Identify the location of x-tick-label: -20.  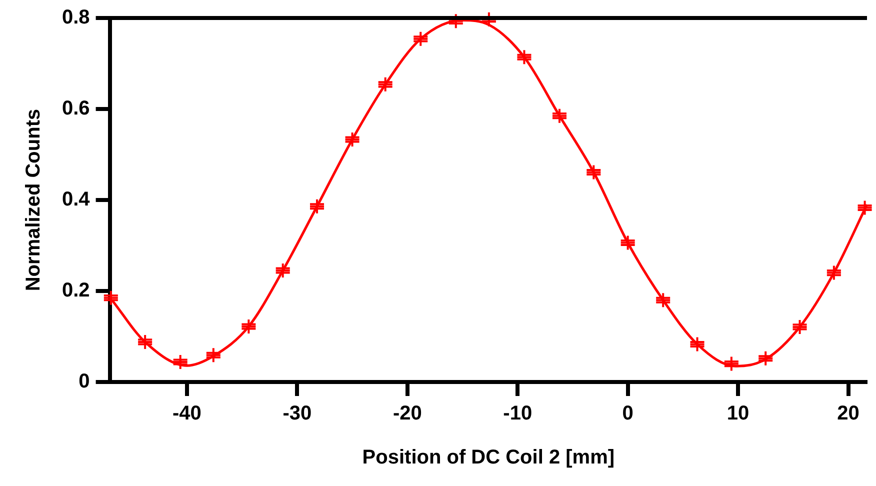
(407, 413).